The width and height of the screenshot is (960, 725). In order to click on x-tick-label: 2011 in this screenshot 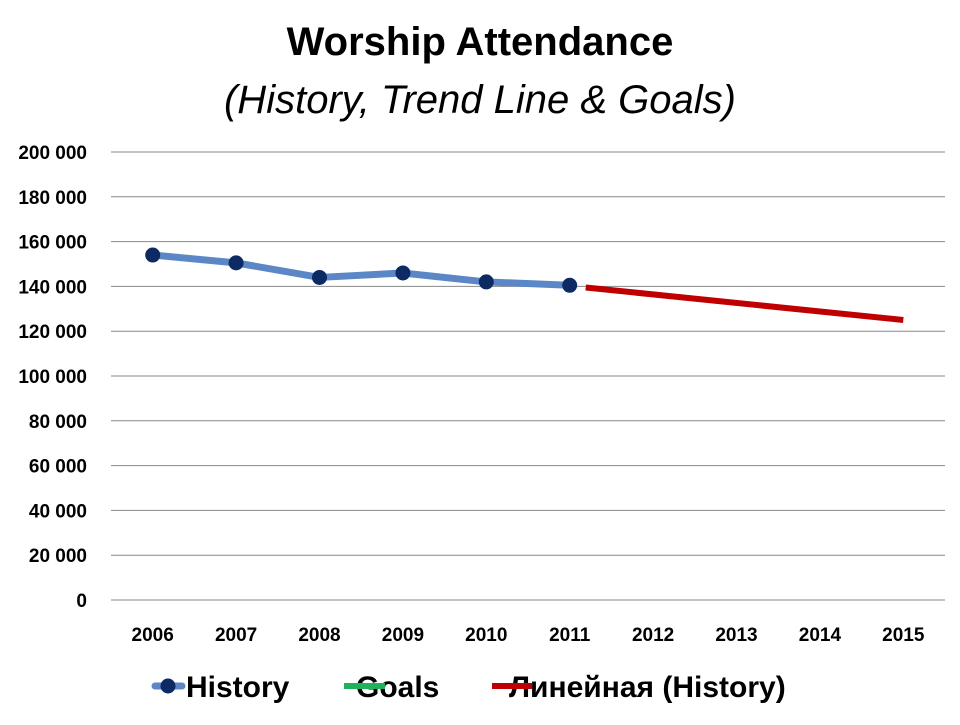, I will do `click(570, 635)`.